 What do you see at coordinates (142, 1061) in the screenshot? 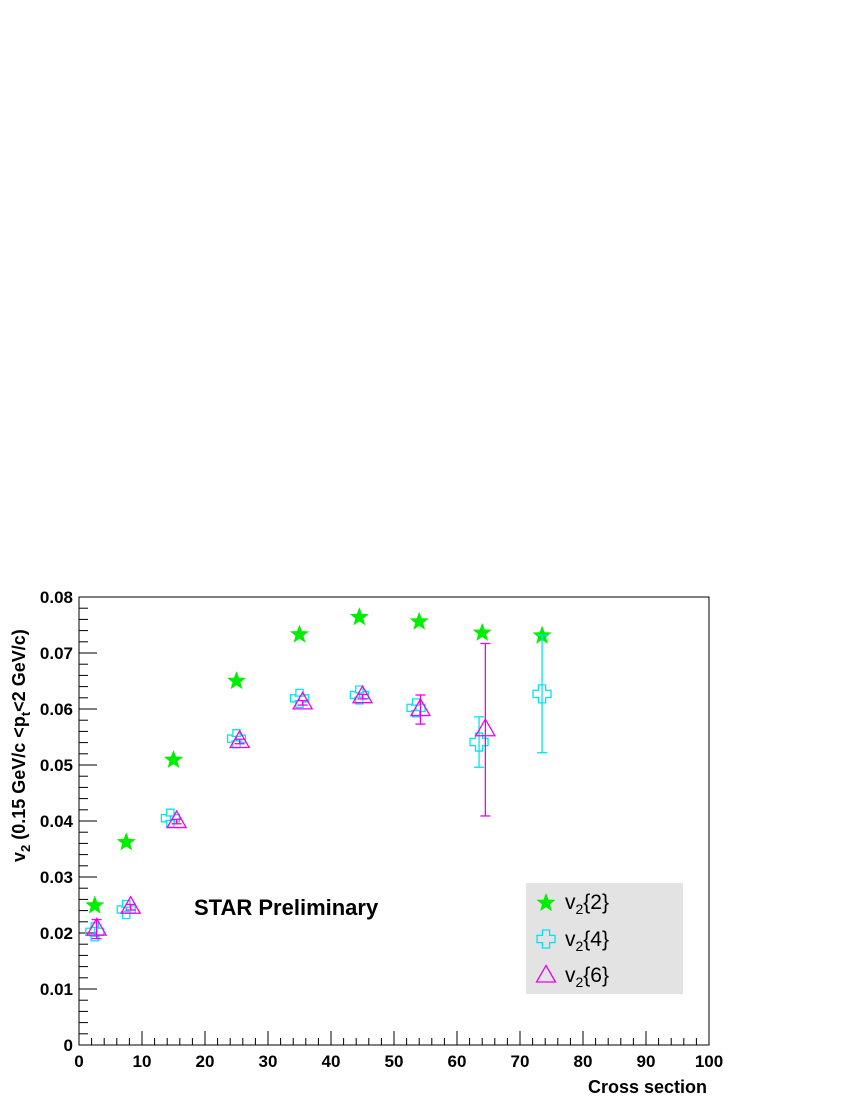
I see `x-tick-label: 10` at bounding box center [142, 1061].